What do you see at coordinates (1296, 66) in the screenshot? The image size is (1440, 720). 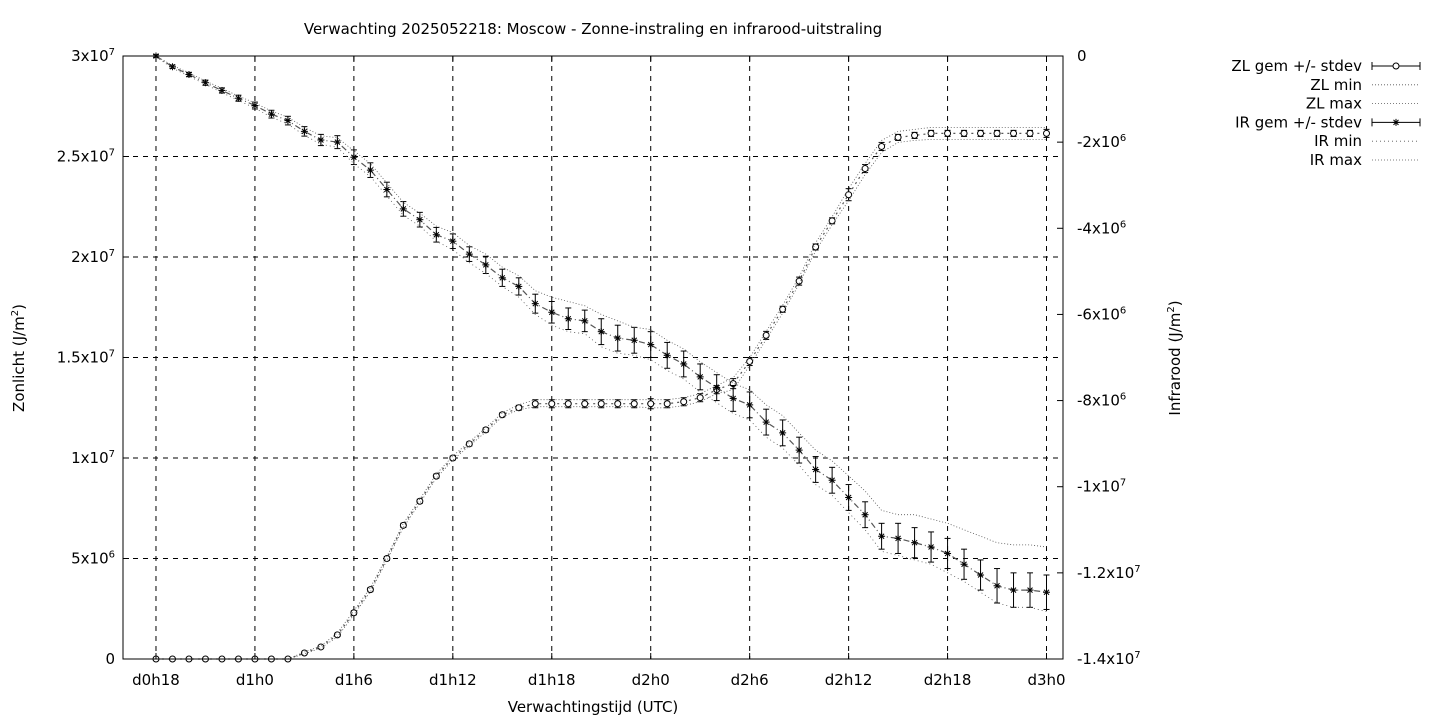 I see `legend-label: ZL gem +/- stdev` at bounding box center [1296, 66].